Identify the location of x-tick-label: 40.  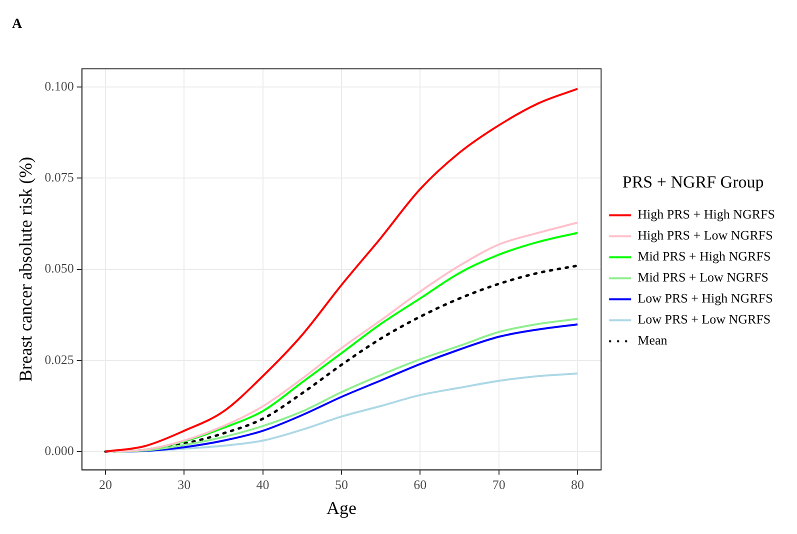
(263, 484).